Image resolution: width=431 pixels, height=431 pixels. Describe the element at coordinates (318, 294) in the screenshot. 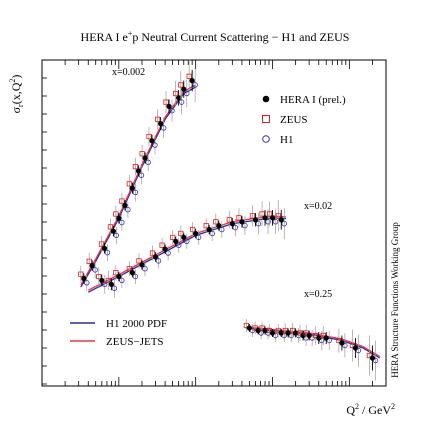

I see `bin-label-x025: x=0.25` at that location.